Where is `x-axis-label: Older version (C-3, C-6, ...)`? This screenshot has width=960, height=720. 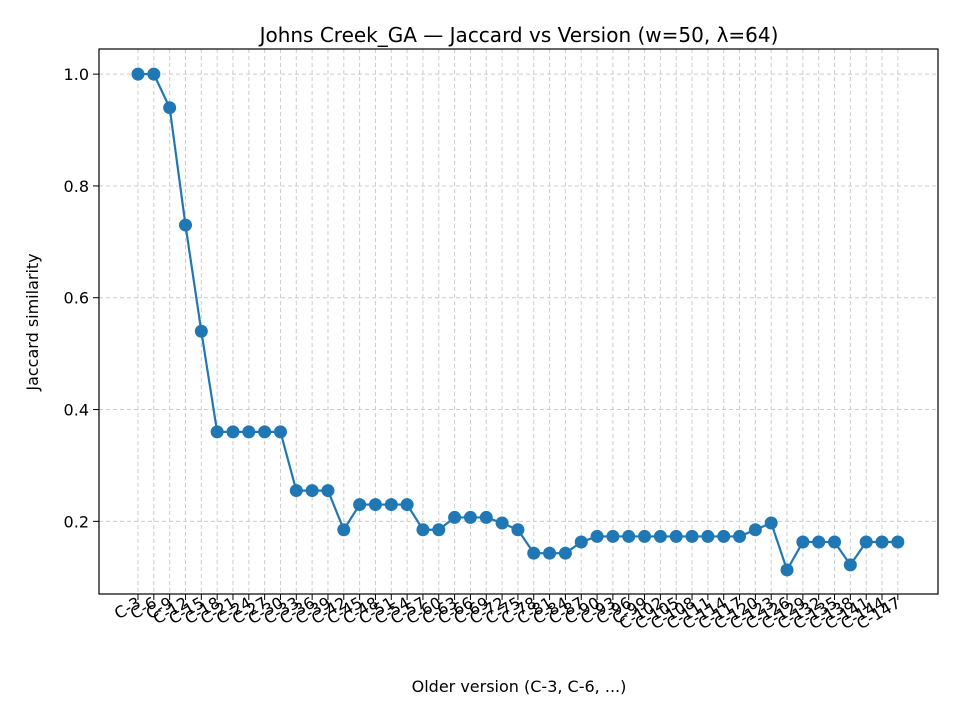
x-axis-label: Older version (C-3, C-6, ...) is located at coordinates (519, 686).